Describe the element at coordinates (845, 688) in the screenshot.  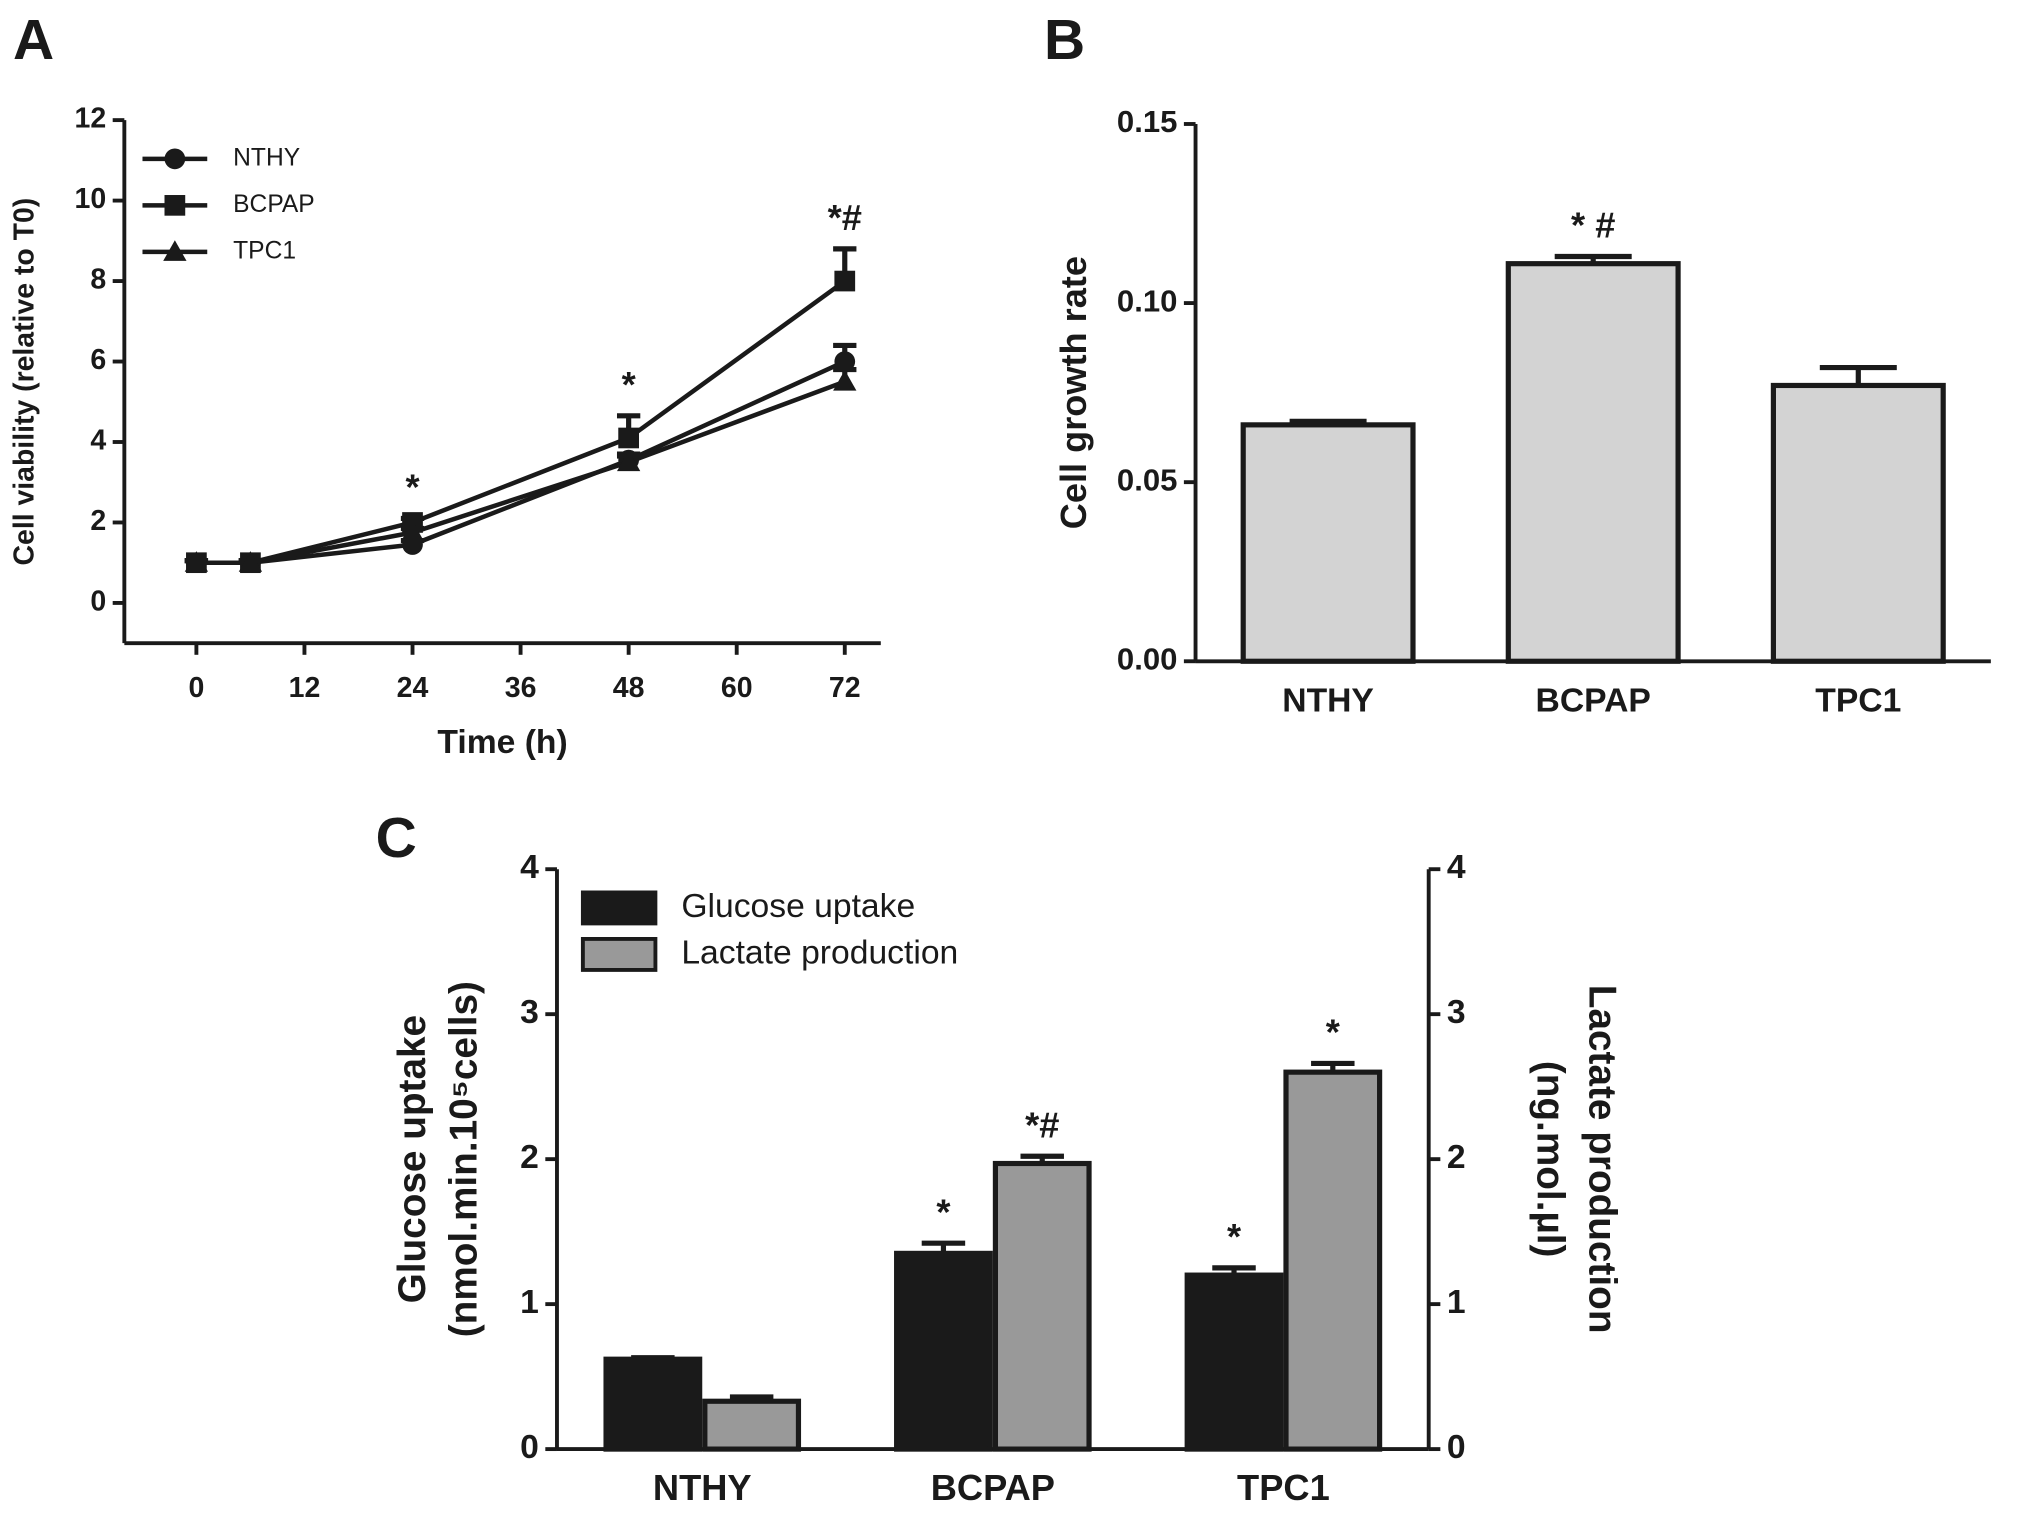
I see `x-tick-label: 72` at that location.